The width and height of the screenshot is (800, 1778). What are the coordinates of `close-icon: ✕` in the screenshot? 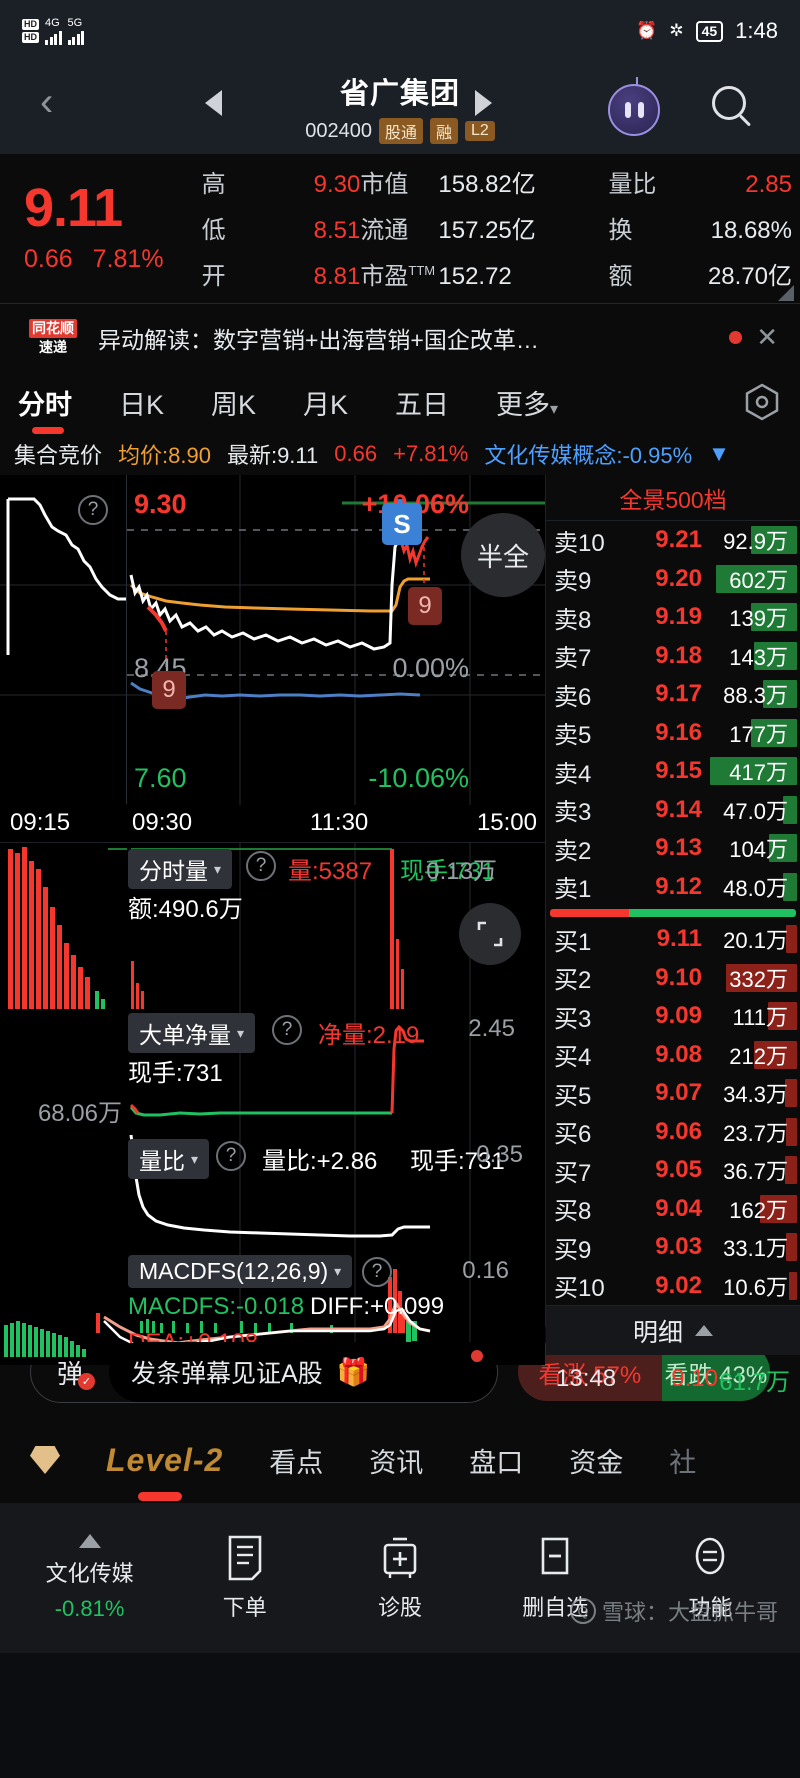 It's located at (767, 337).